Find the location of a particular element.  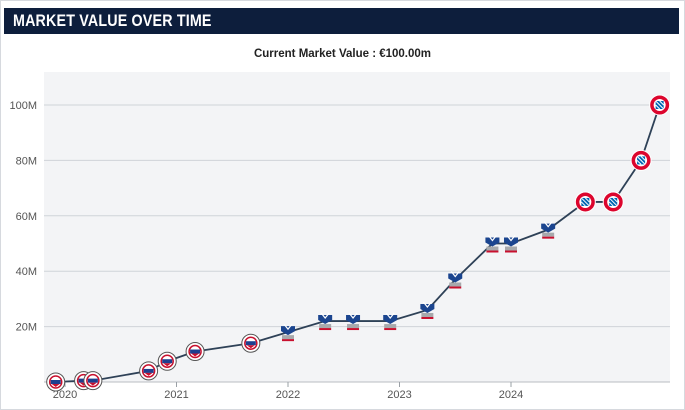

y-tick-label: 80M is located at coordinates (26, 161).